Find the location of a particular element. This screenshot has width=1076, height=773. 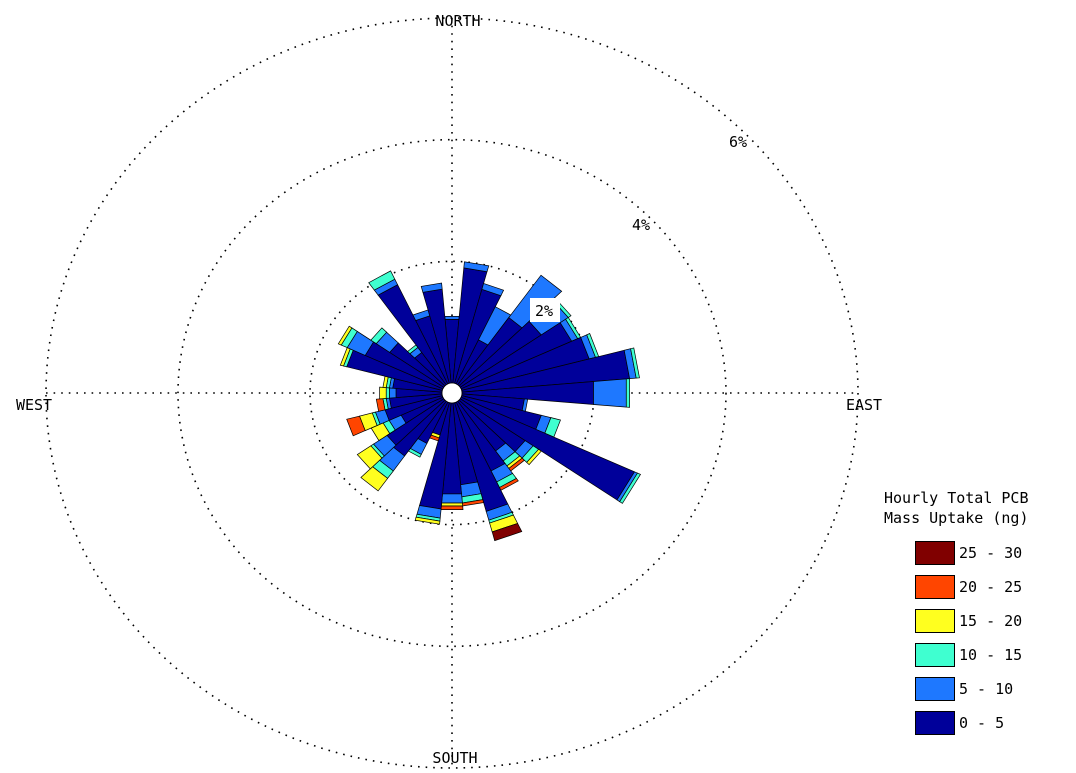

ring-label-2-background is located at coordinates (545, 310).